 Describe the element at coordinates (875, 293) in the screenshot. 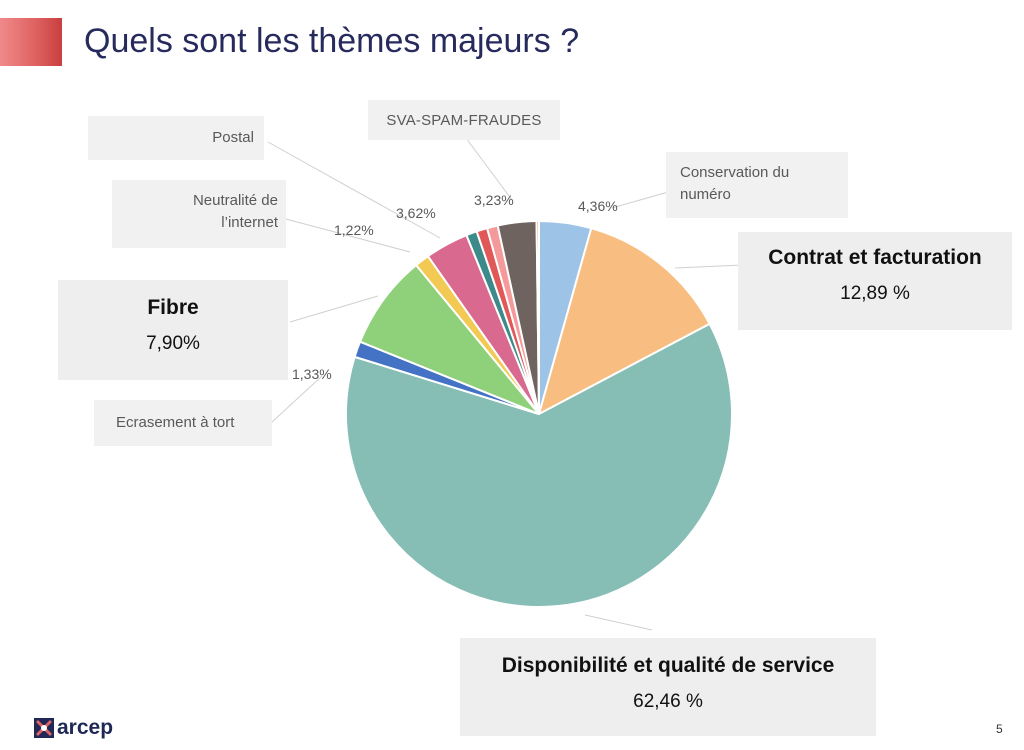

I see `label-contrat-value: 12,89 %` at that location.